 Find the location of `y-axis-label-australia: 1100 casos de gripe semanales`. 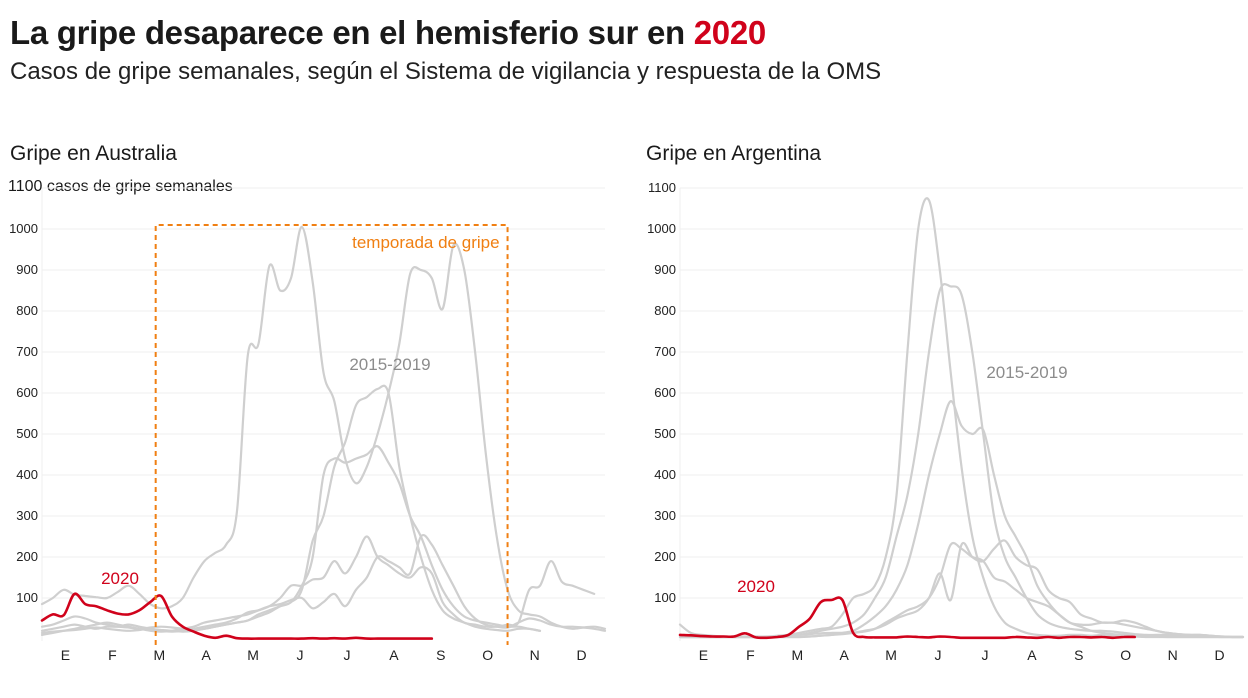

y-axis-label-australia: 1100 casos de gripe semanales is located at coordinates (120, 186).